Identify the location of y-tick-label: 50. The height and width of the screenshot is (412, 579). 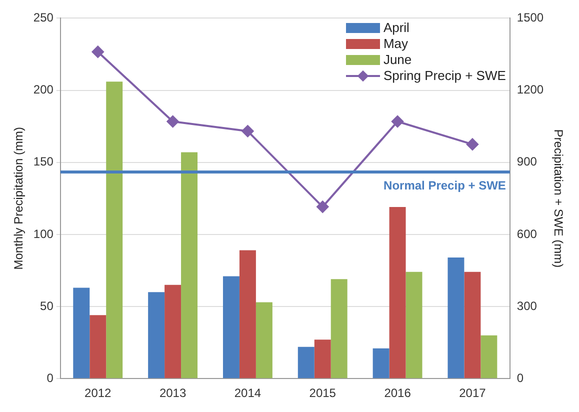
(47, 305).